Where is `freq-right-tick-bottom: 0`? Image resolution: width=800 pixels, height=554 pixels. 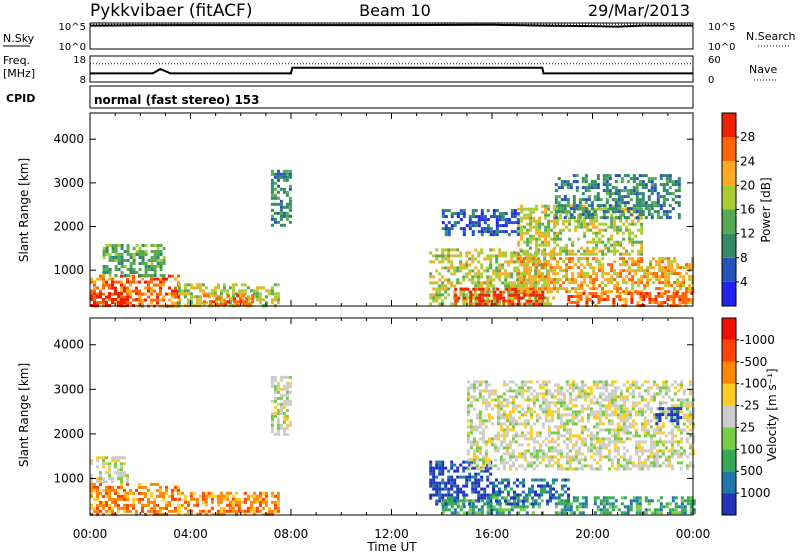
freq-right-tick-bottom: 0 is located at coordinates (711, 80).